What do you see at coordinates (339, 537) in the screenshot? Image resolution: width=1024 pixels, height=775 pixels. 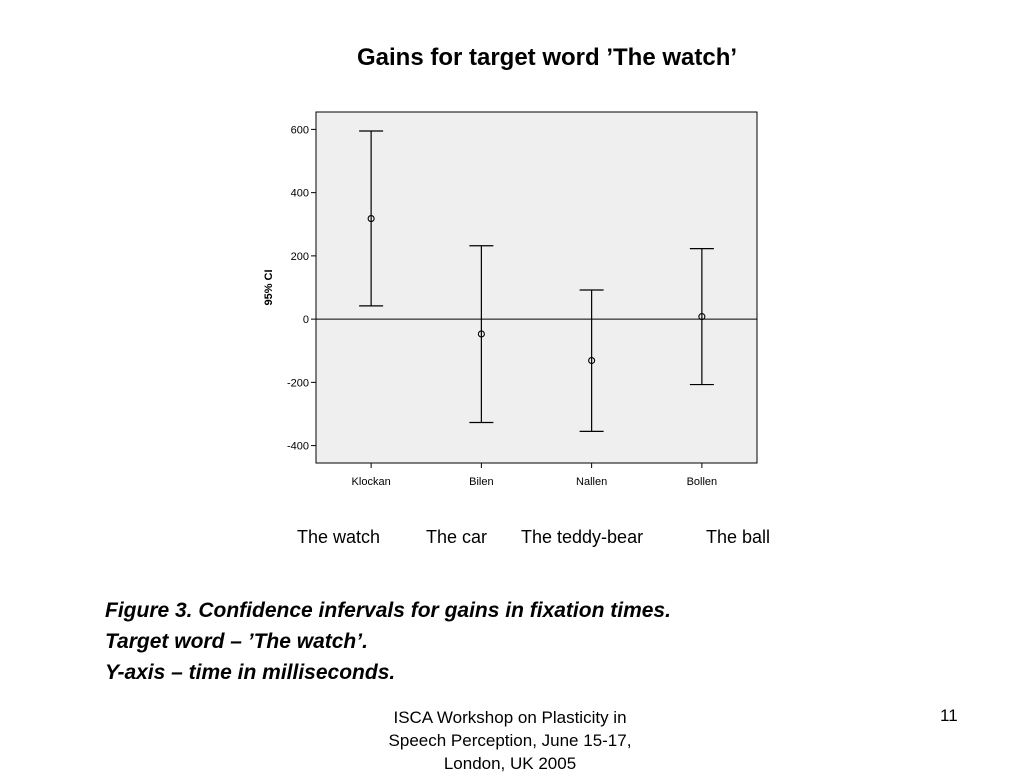 I see `english-label-watch: The watch` at bounding box center [339, 537].